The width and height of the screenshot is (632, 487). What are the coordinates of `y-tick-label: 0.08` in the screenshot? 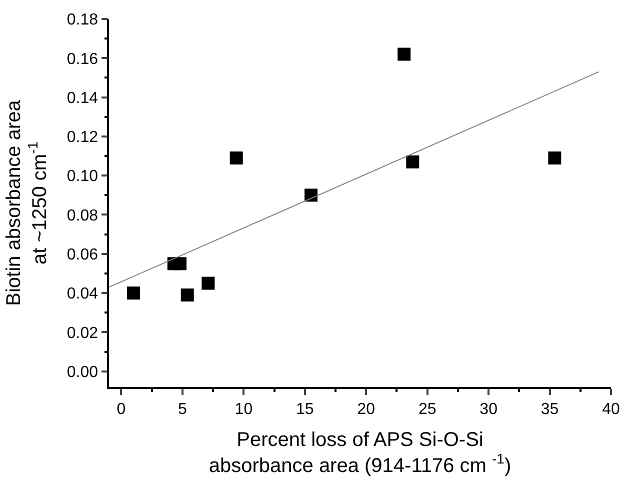 It's located at (82, 215).